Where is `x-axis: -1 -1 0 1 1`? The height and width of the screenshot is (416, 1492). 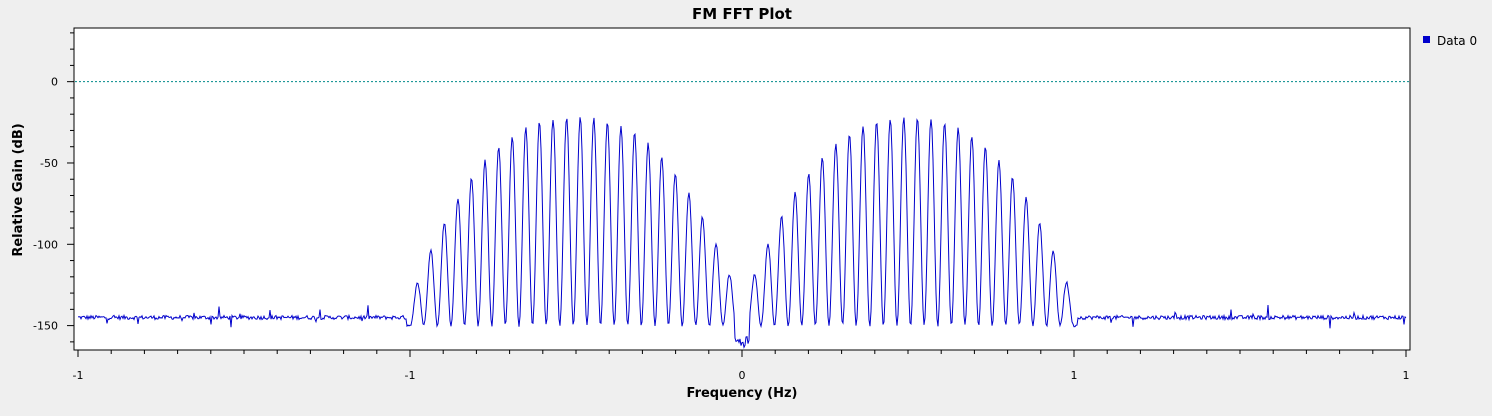
x-axis: -1 -1 0 1 1 is located at coordinates (741, 366).